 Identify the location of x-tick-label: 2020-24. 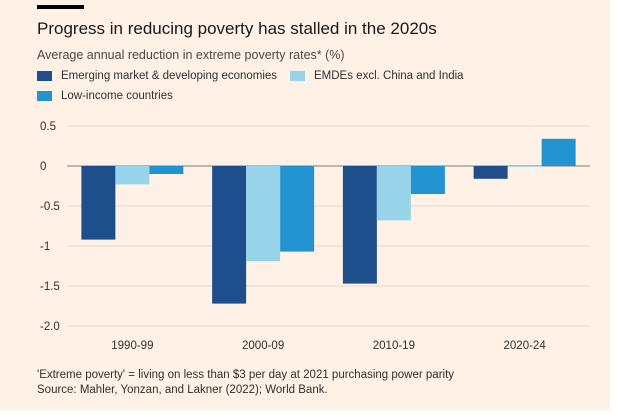
(525, 346).